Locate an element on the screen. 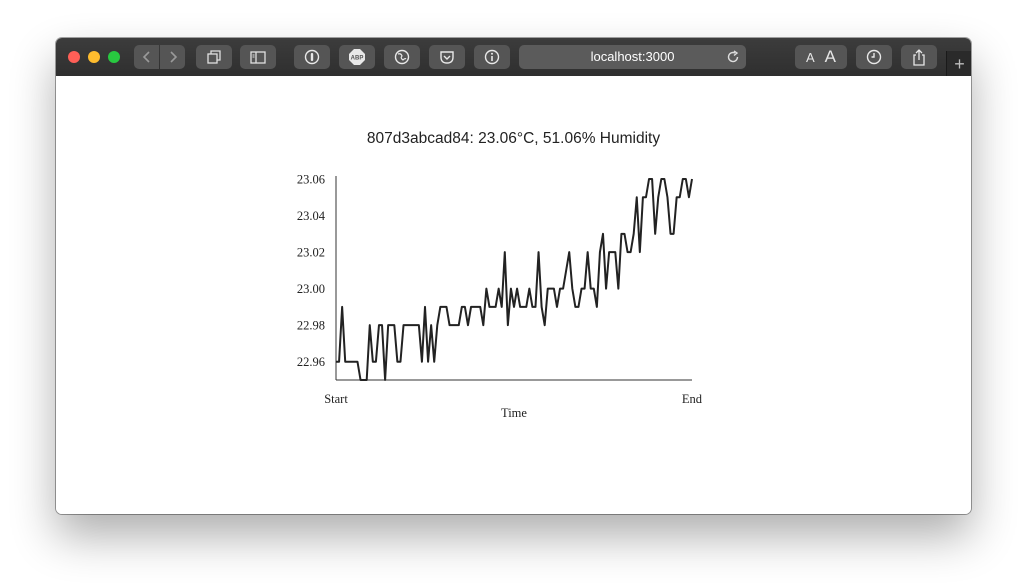 The height and width of the screenshot is (588, 1027). x-axis-label: Time is located at coordinates (514, 413).